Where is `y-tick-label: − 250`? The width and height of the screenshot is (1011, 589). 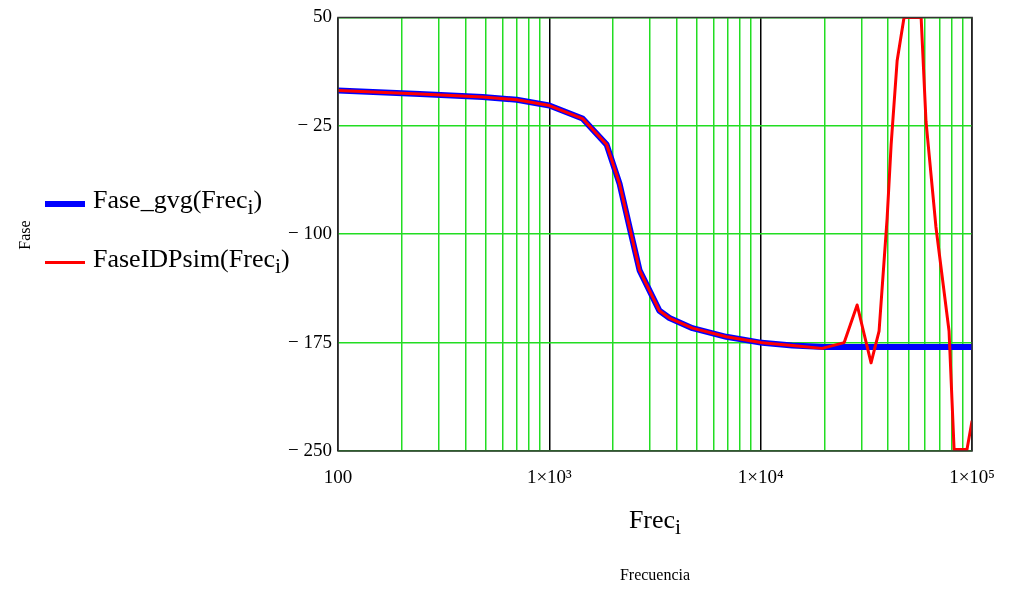 y-tick-label: − 250 is located at coordinates (310, 449).